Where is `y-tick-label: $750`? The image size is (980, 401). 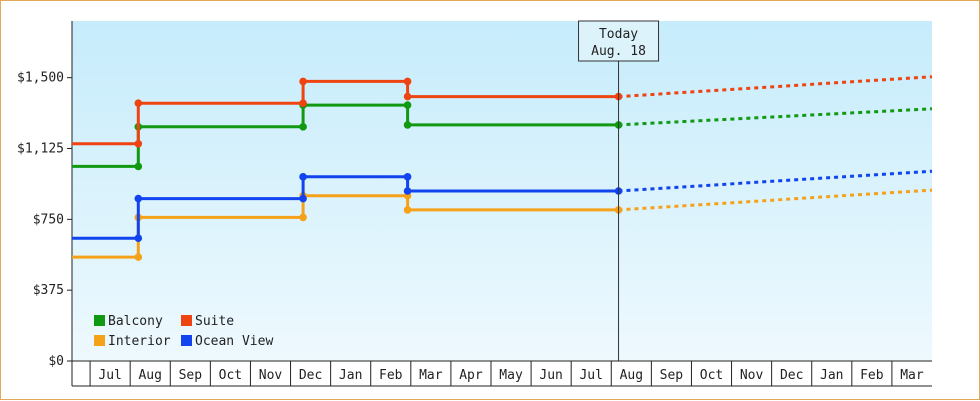
y-tick-label: $750 is located at coordinates (48, 219).